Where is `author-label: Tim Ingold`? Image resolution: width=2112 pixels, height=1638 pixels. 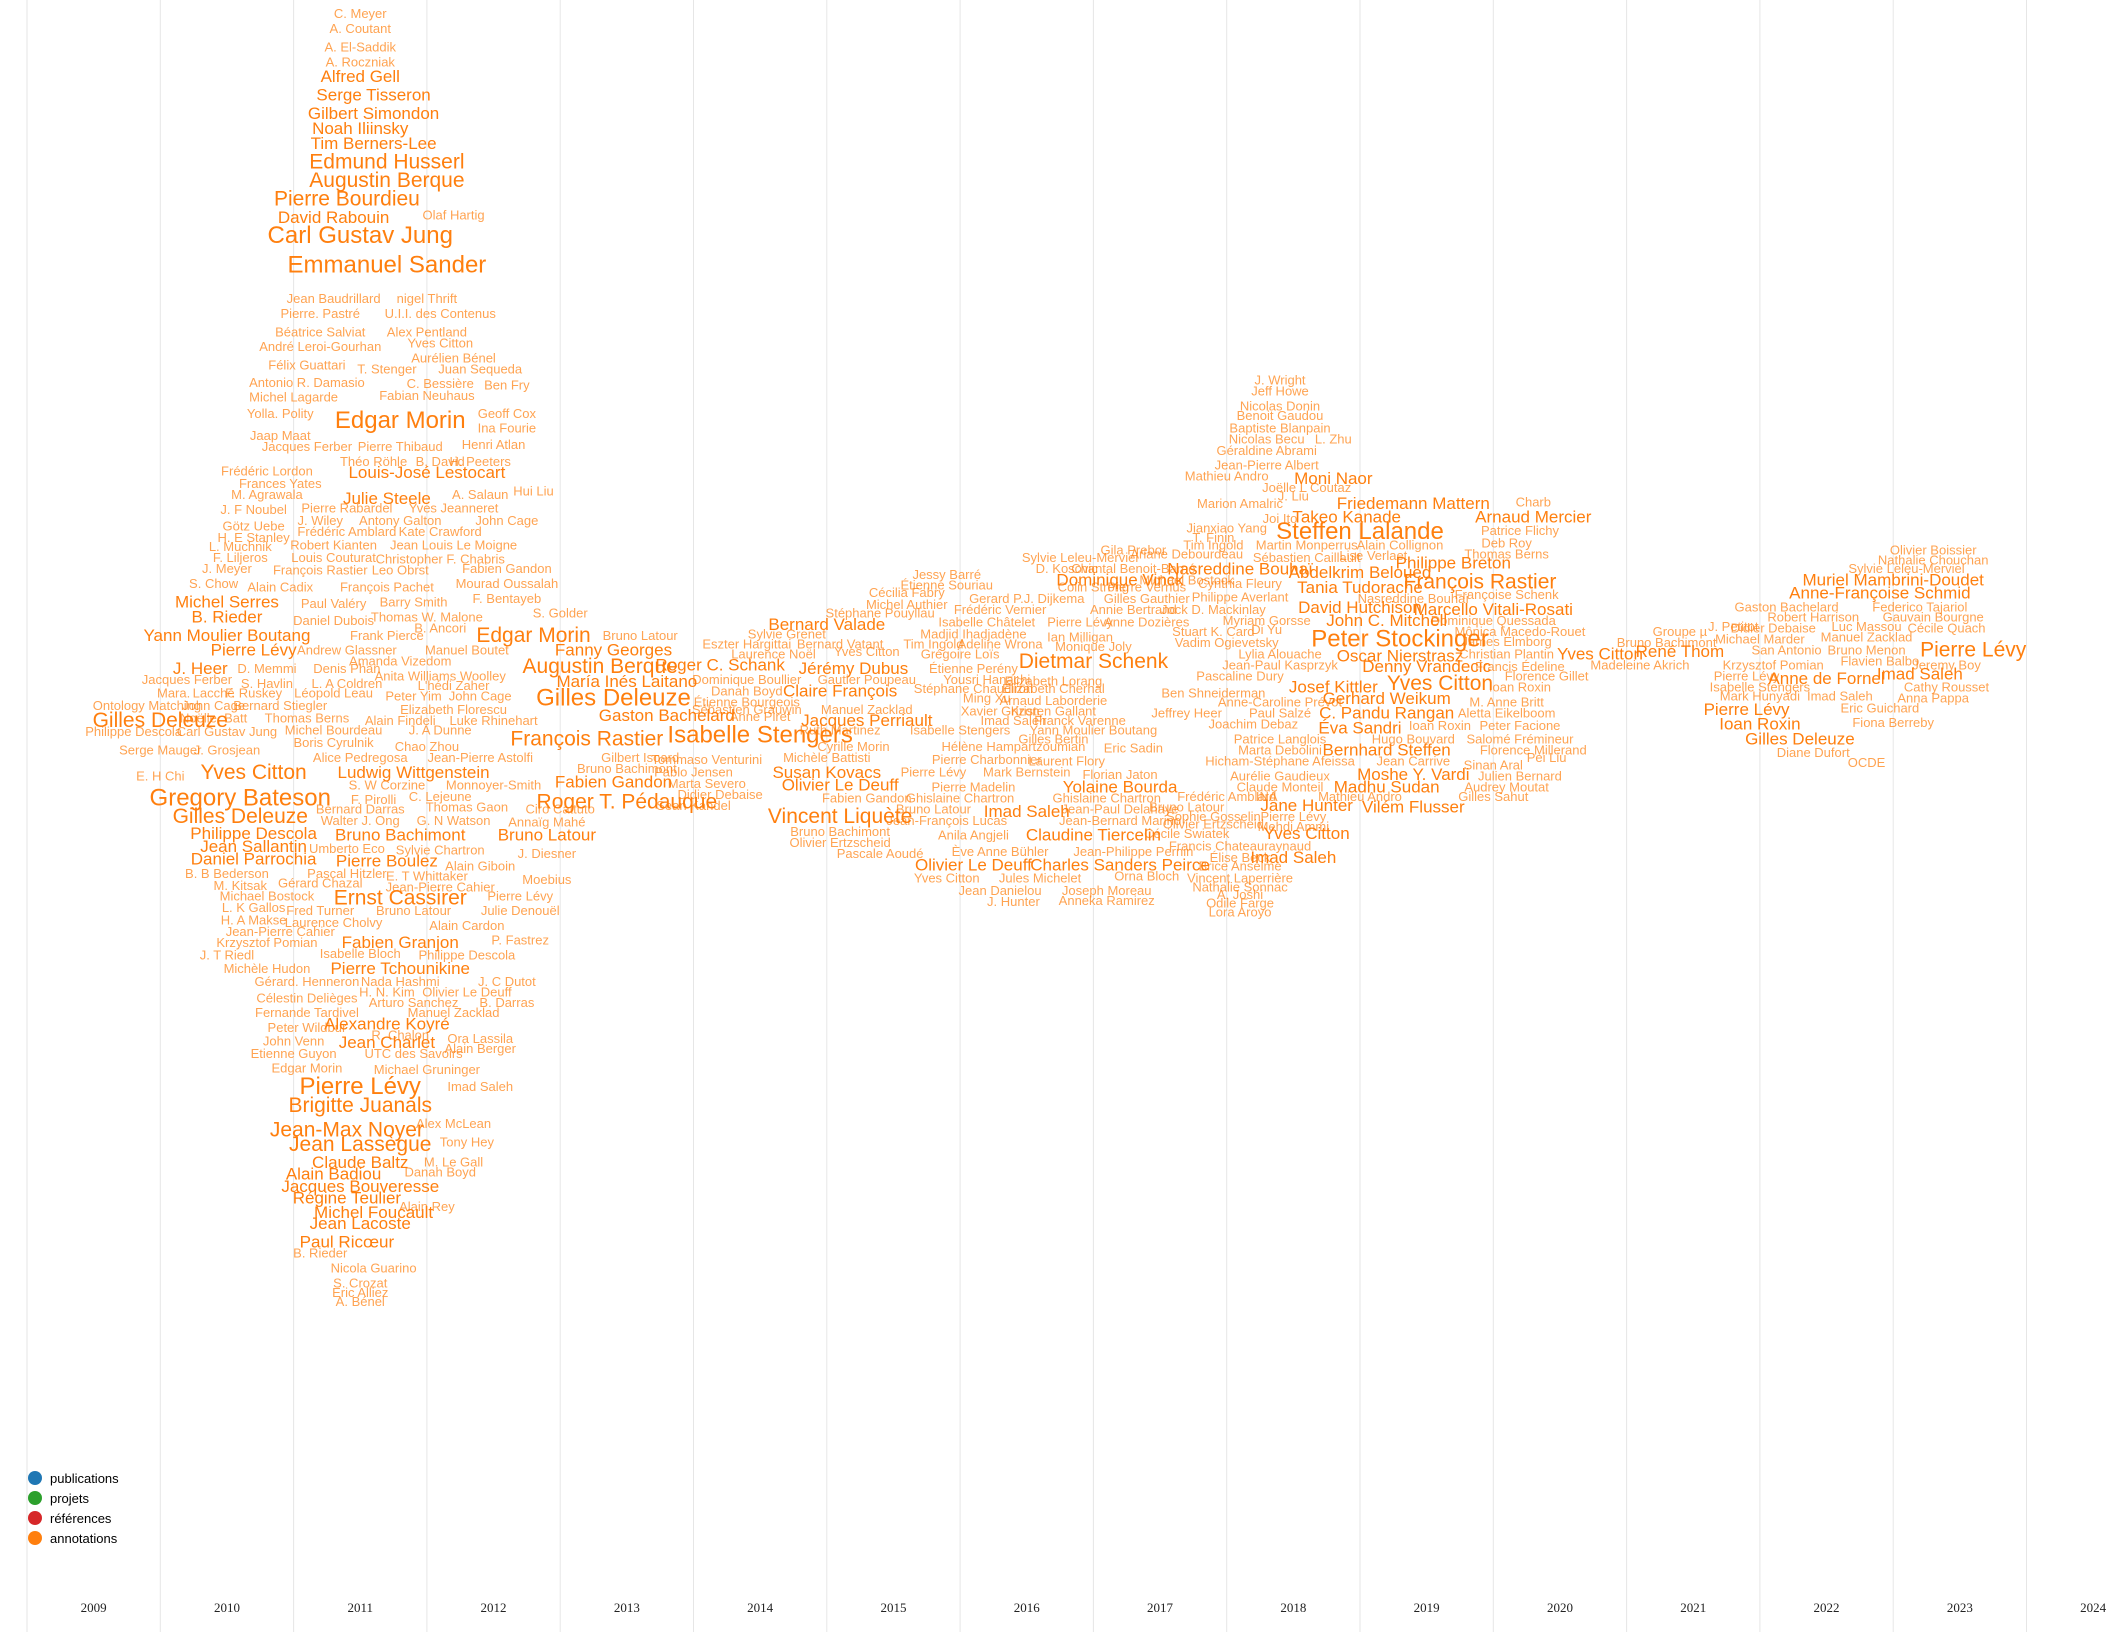
author-label: Tim Ingold is located at coordinates (933, 644).